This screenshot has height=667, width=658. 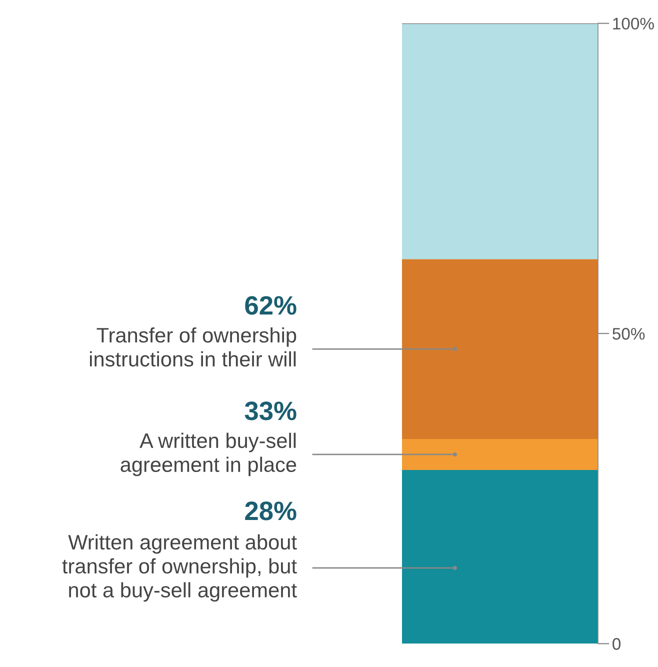 What do you see at coordinates (270, 511) in the screenshot?
I see `text: 28%` at bounding box center [270, 511].